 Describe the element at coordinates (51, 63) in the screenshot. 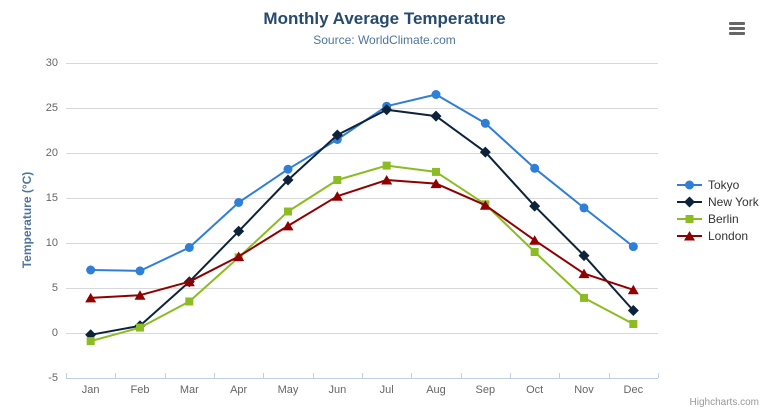

I see `y-axis-label: 30` at that location.